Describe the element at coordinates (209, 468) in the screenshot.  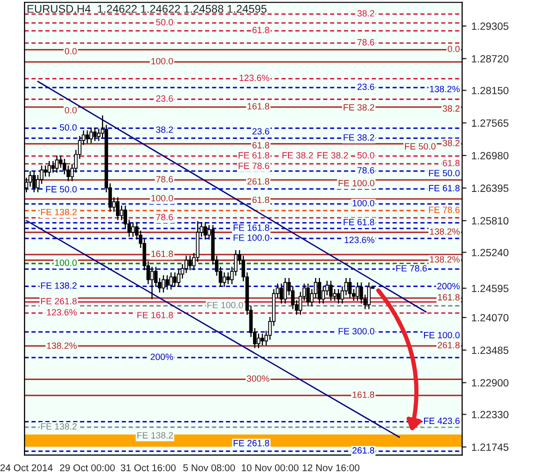
I see `x-tick-label: 5 Nov 08:00` at that location.